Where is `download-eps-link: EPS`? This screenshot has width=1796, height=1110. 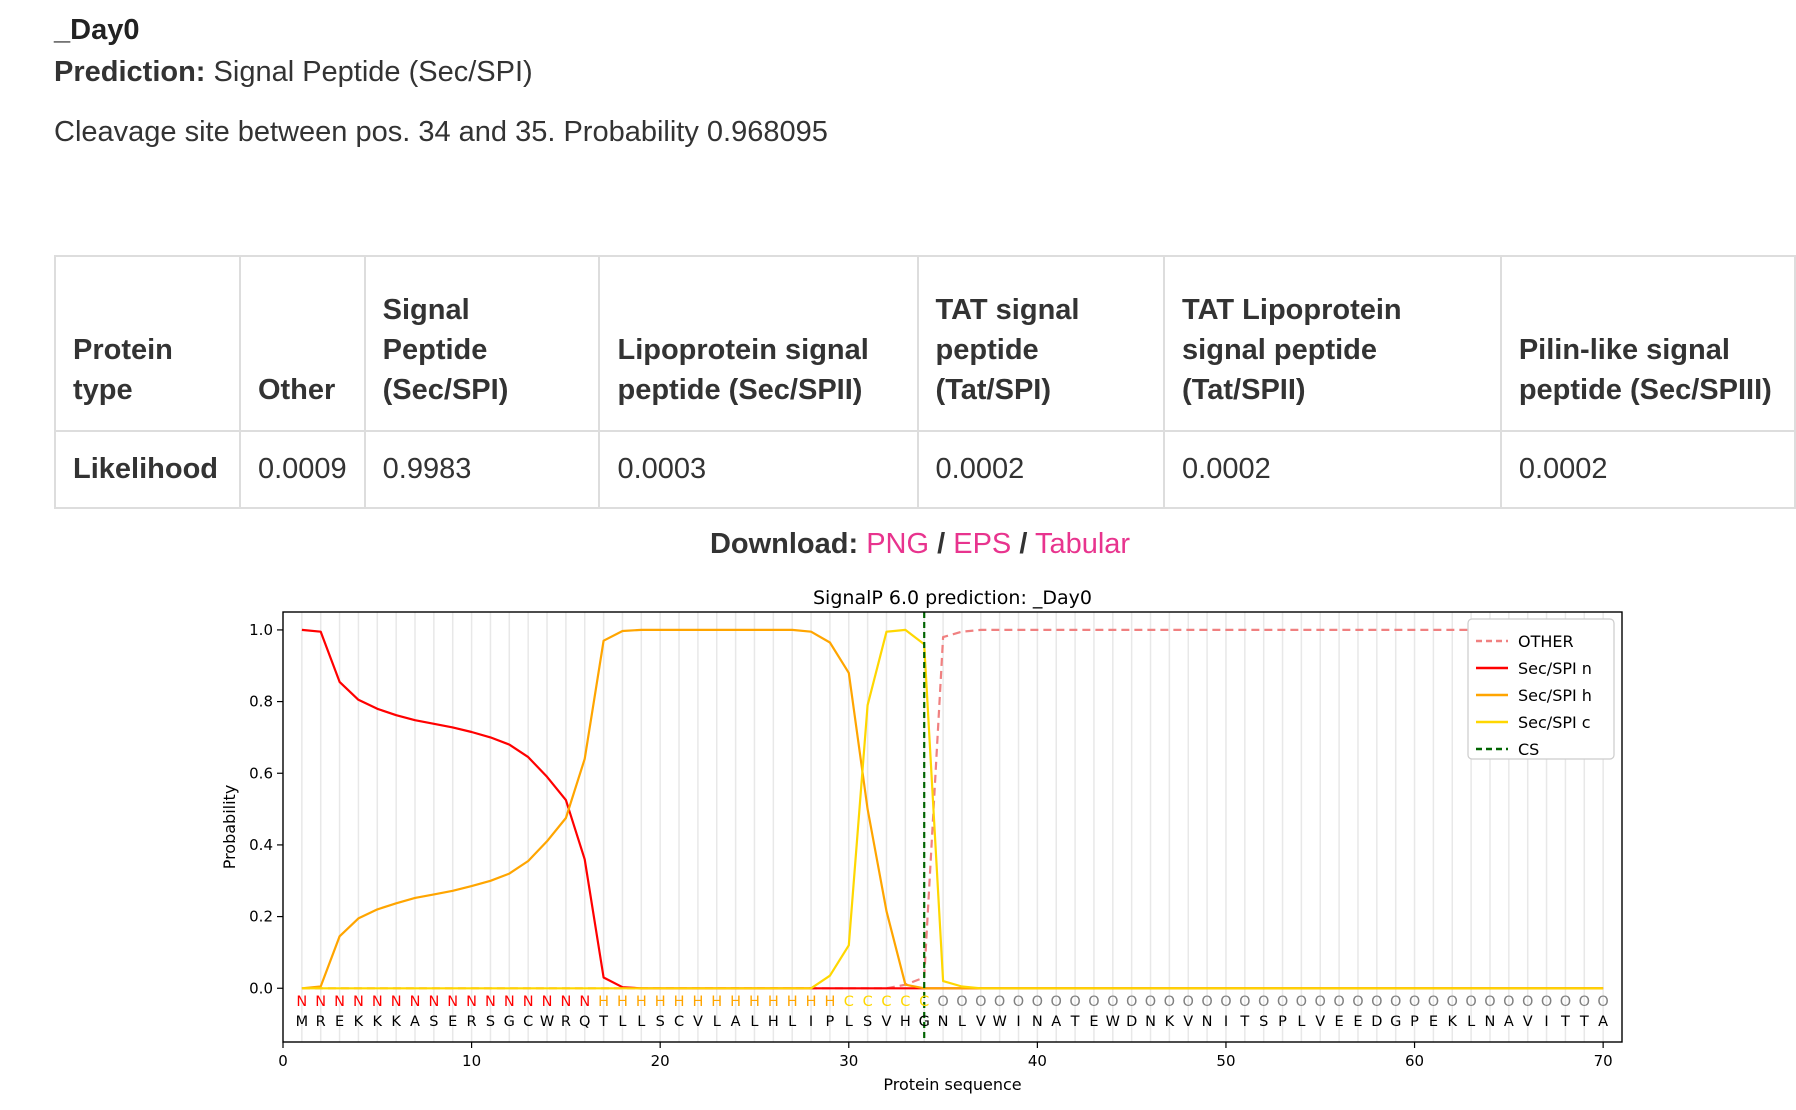 download-eps-link: EPS is located at coordinates (982, 544).